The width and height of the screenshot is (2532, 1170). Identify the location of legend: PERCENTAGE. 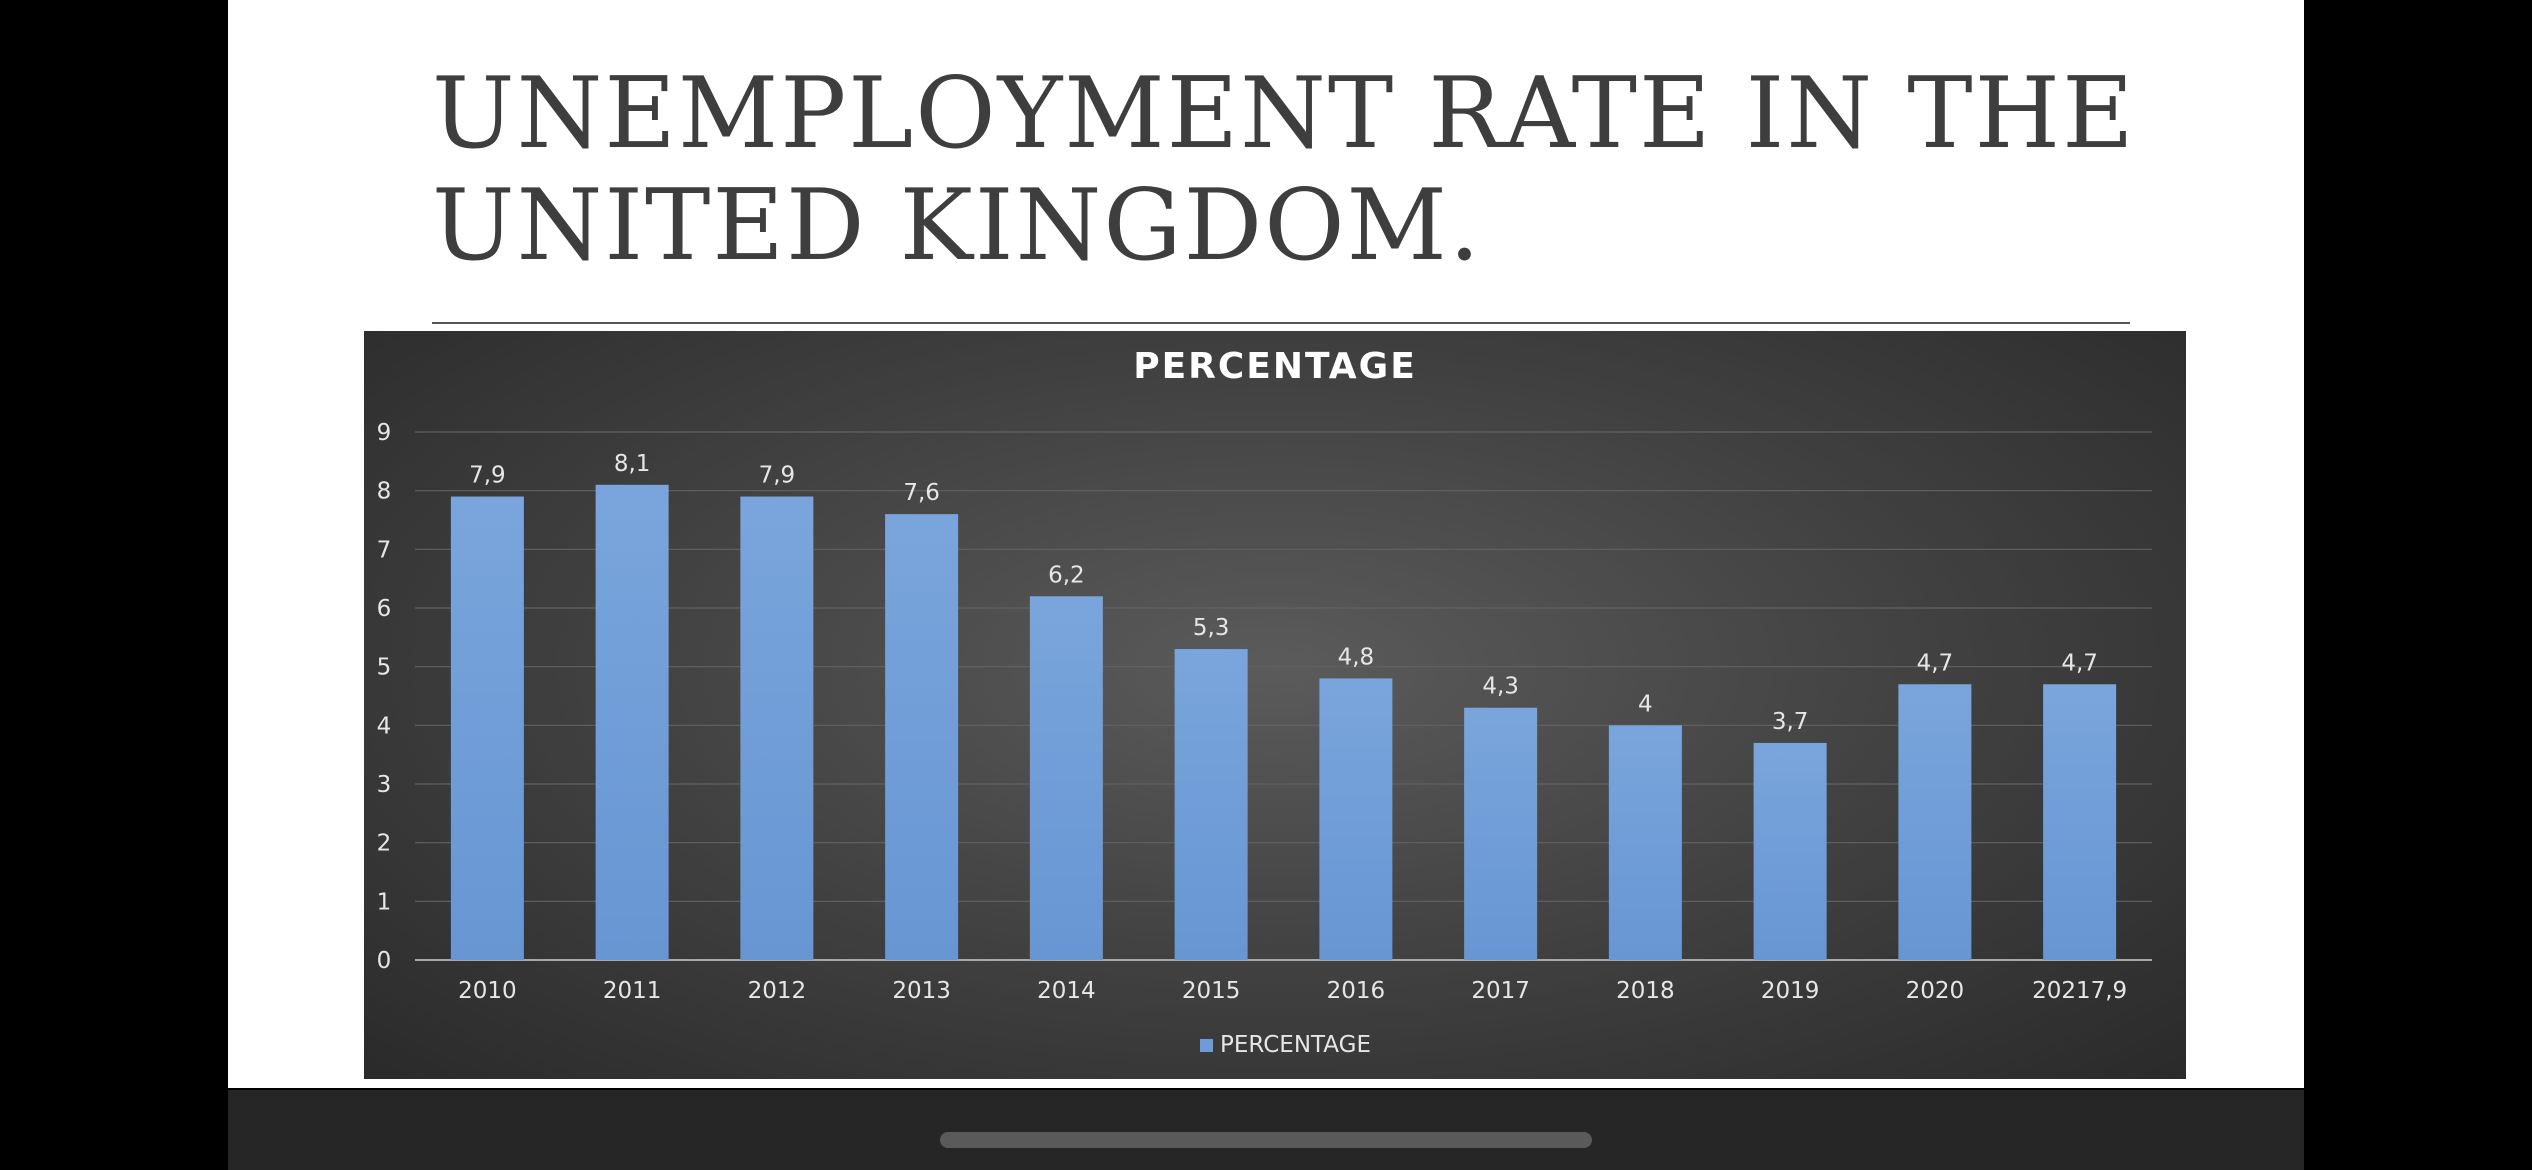
(1285, 1045).